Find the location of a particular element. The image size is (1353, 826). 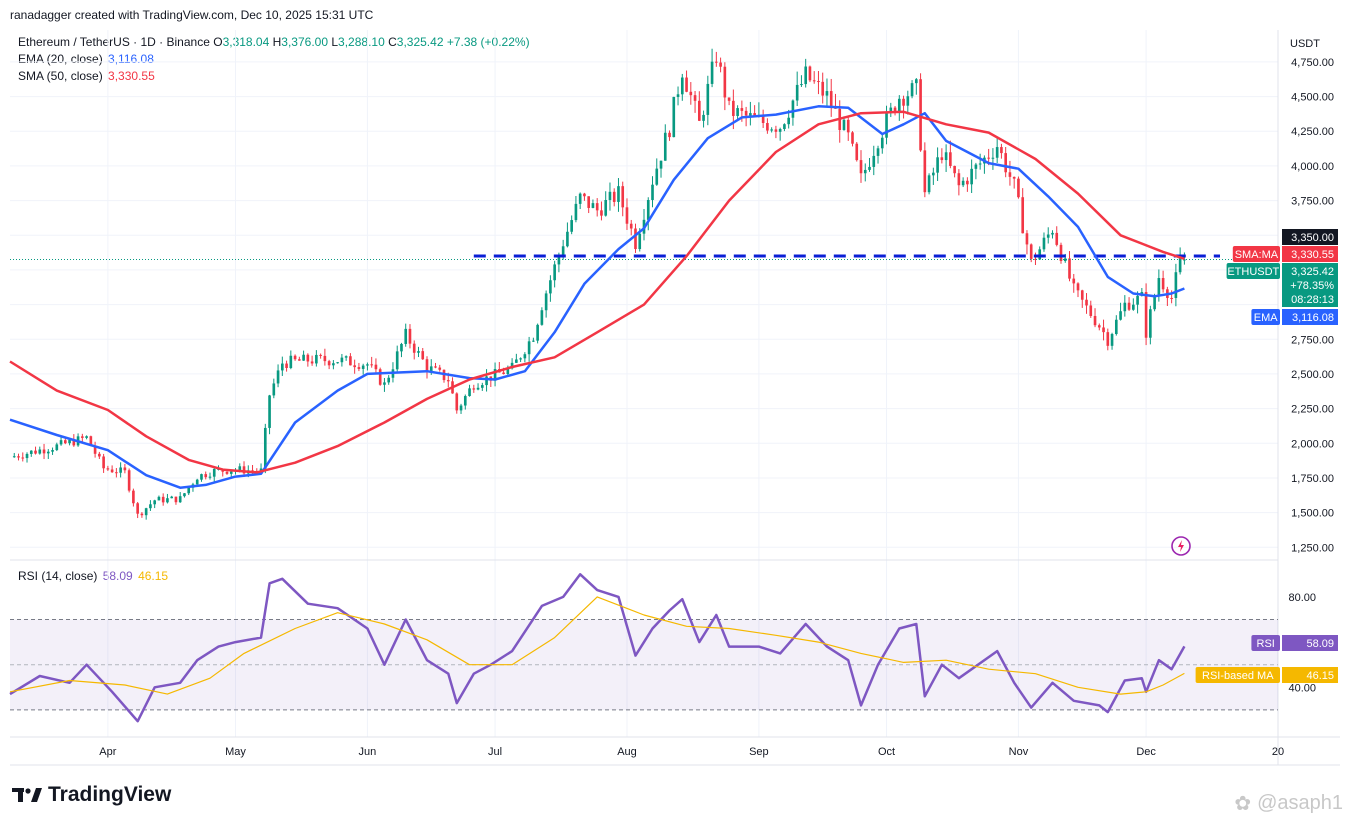

high-label: H is located at coordinates (277, 42).